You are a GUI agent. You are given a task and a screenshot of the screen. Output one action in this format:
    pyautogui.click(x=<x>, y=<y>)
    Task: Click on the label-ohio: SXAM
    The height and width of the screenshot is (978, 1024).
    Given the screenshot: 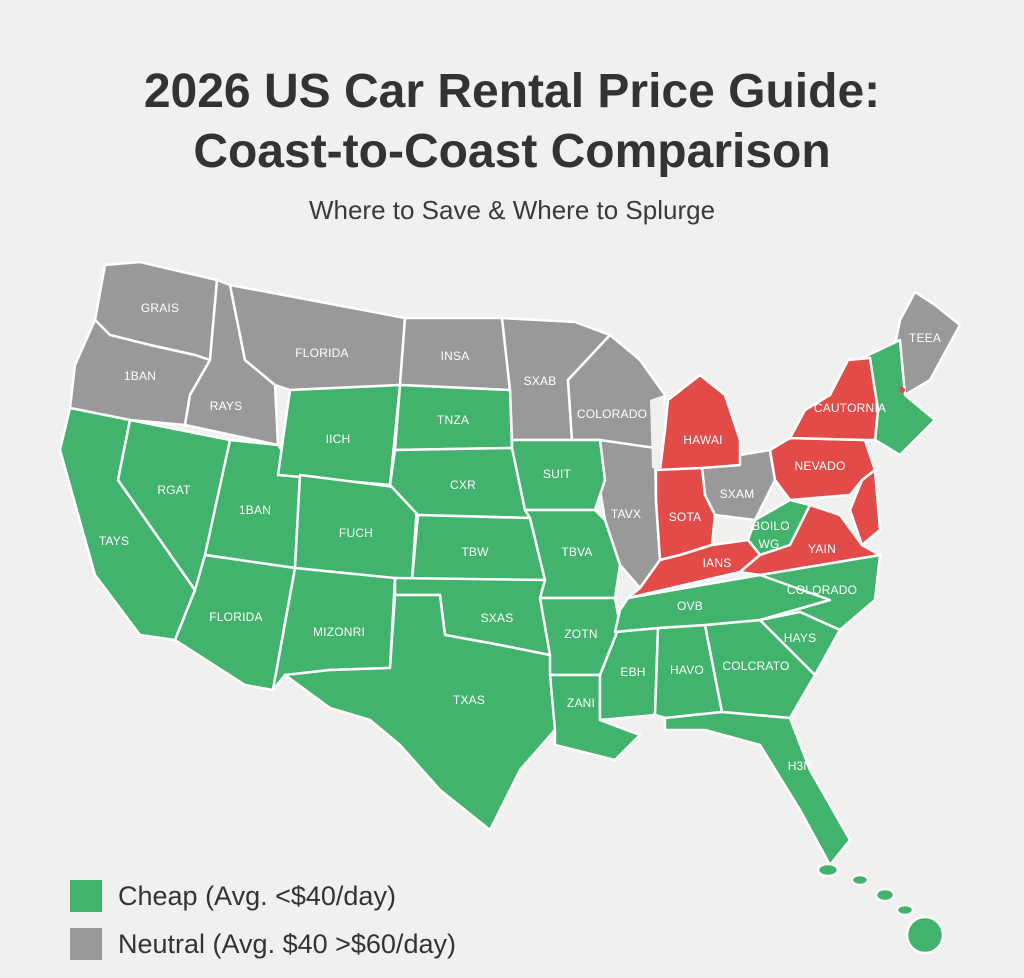 What is the action you would take?
    pyautogui.click(x=737, y=494)
    